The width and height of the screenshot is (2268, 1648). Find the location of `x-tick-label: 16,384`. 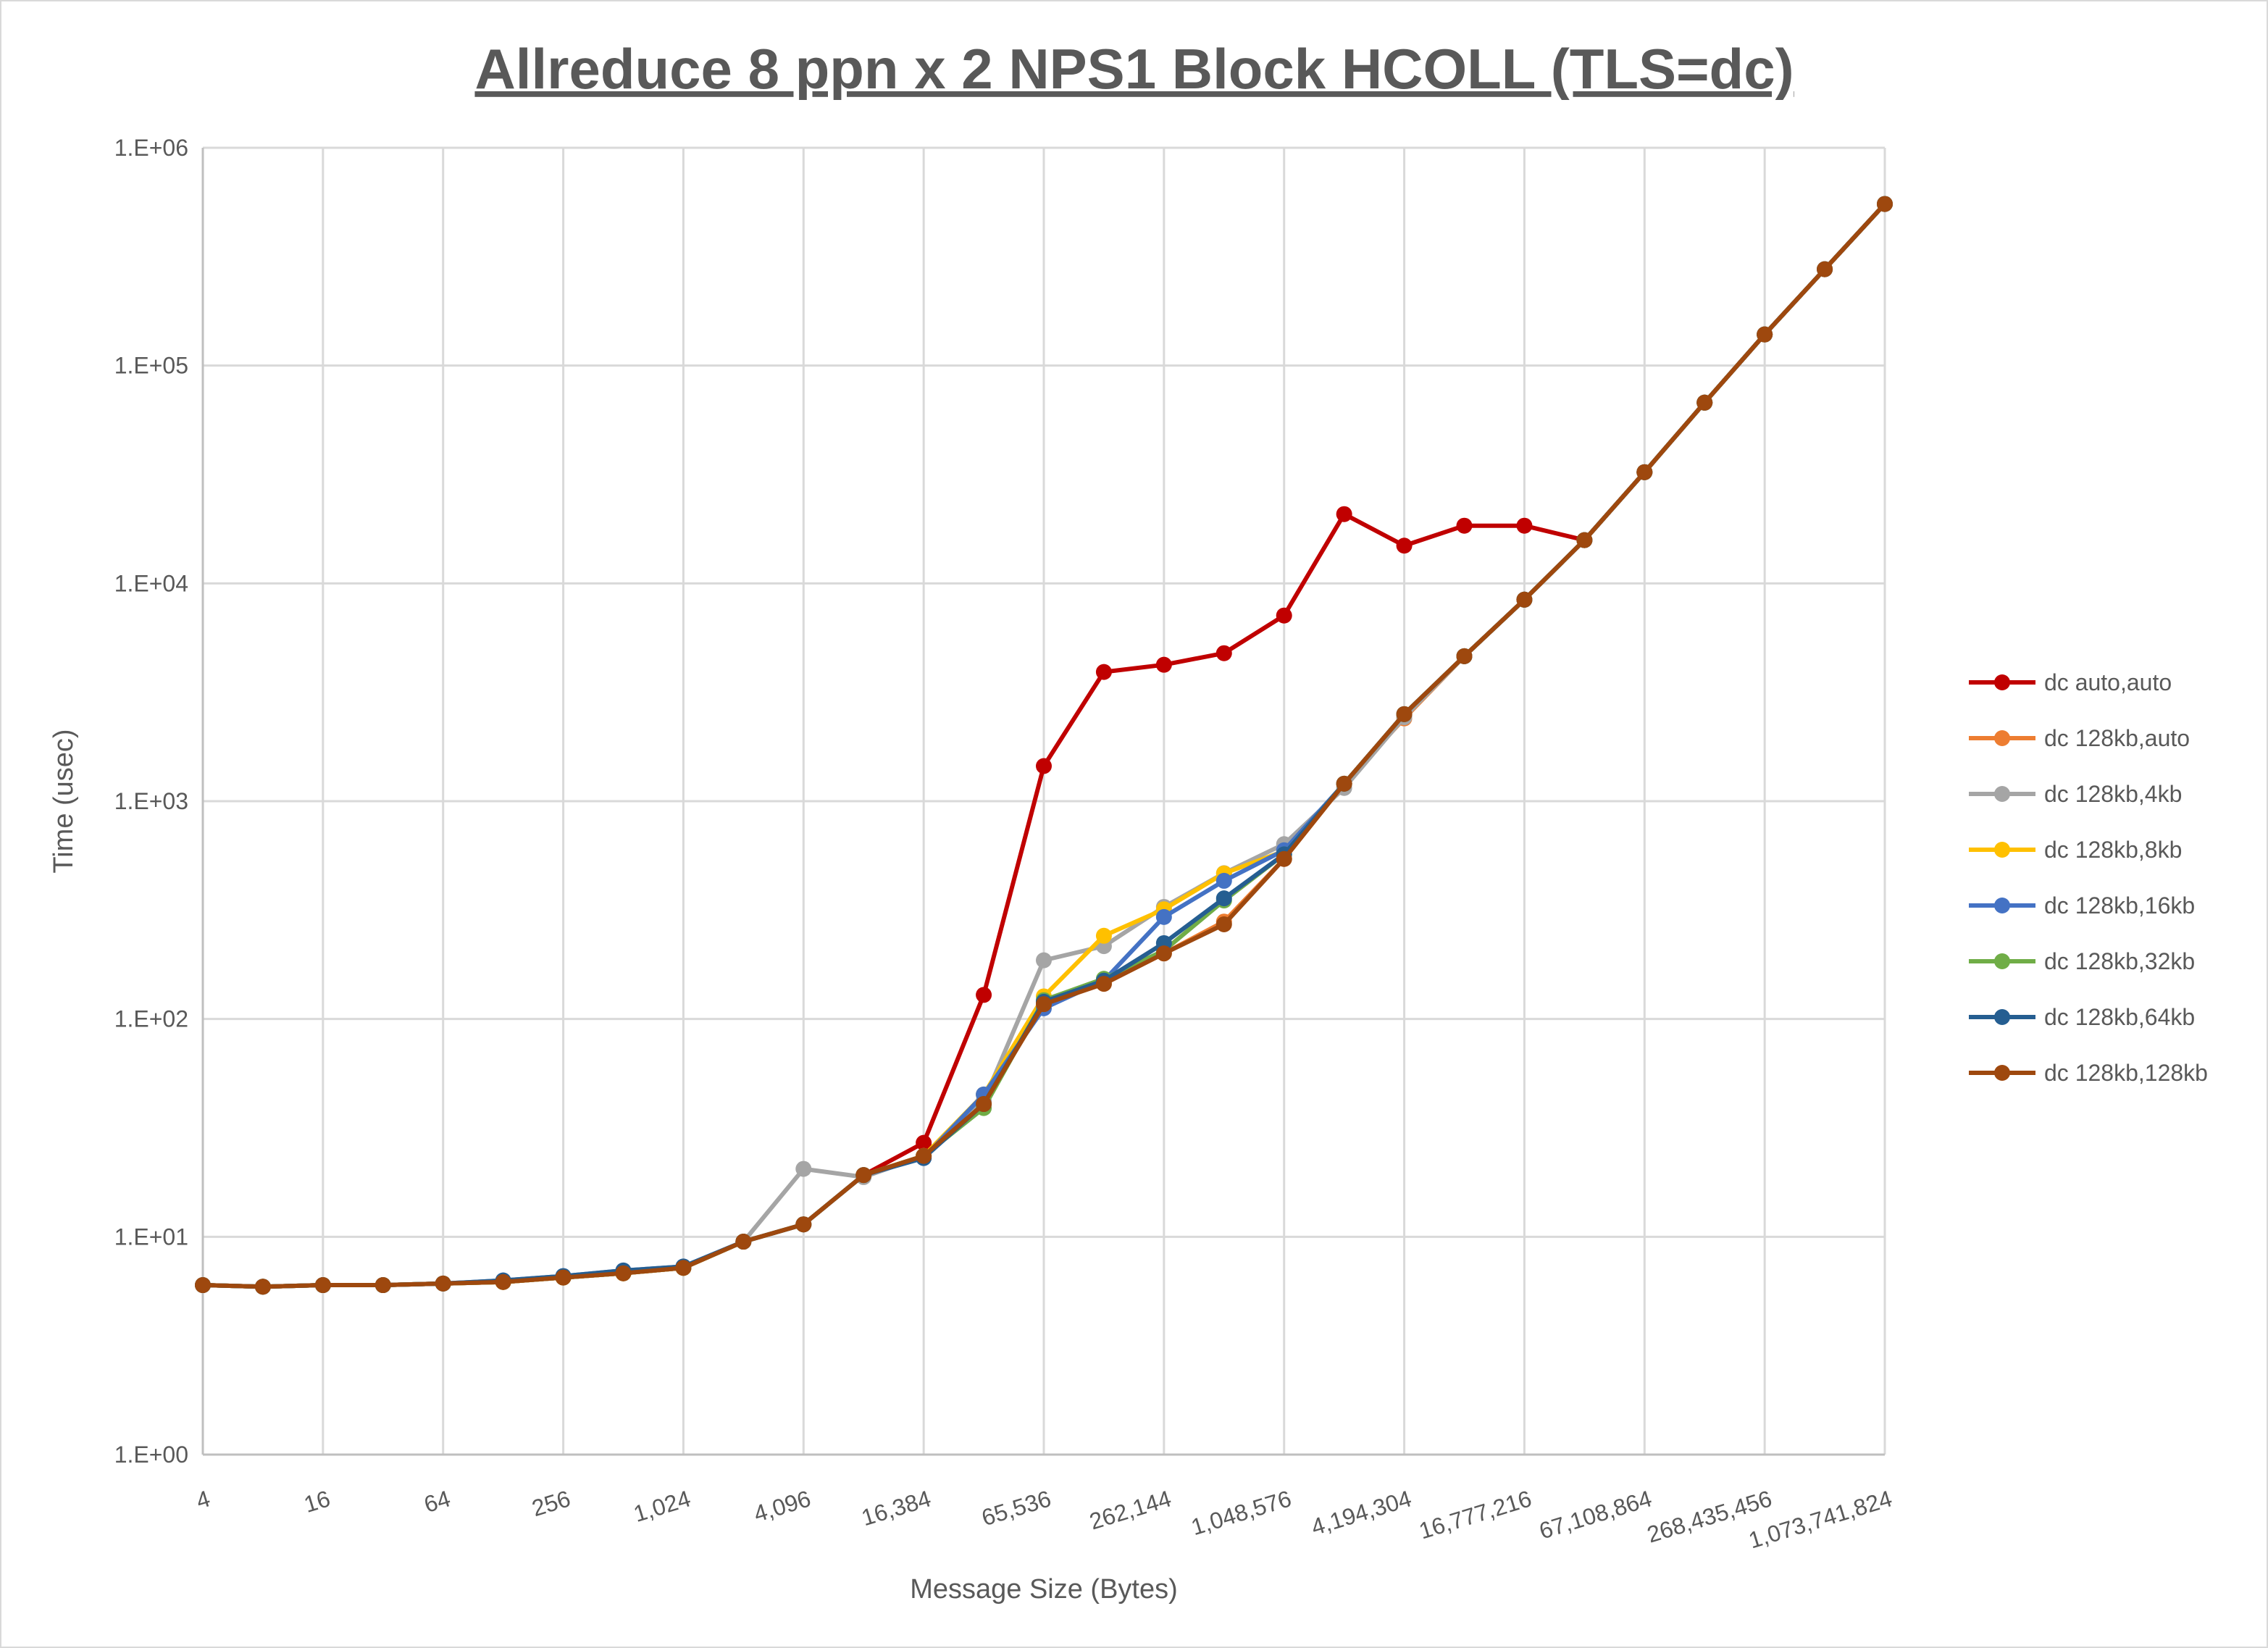

x-tick-label: 16,384 is located at coordinates (896, 1508).